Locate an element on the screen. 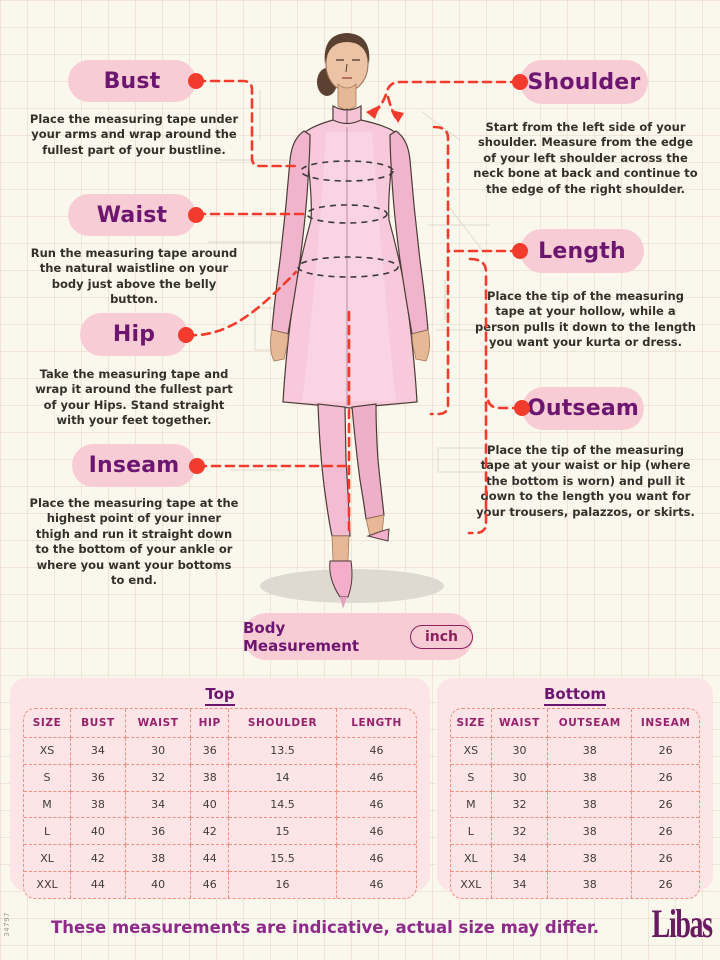 The width and height of the screenshot is (720, 960). table-cell: S is located at coordinates (48, 778).